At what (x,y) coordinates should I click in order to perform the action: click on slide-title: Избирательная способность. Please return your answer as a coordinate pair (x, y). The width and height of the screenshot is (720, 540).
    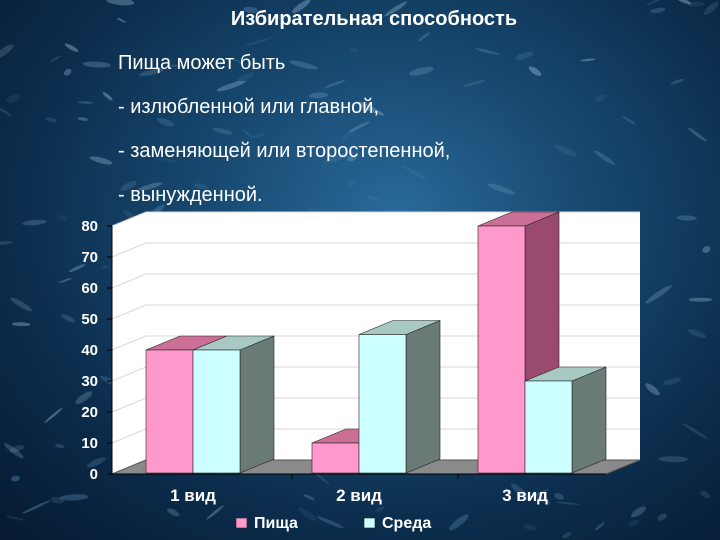
    Looking at the image, I should click on (374, 19).